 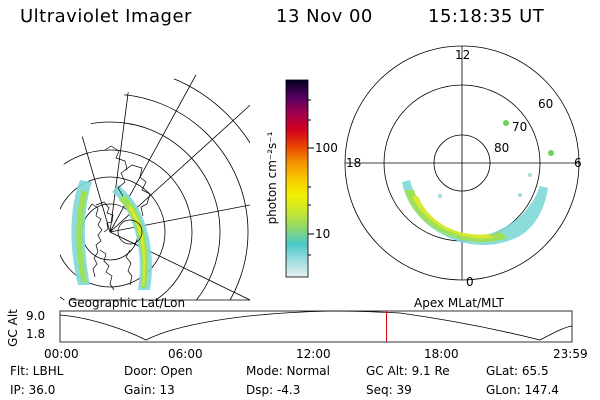 I want to click on polar-lat-60: 60, so click(x=546, y=104).